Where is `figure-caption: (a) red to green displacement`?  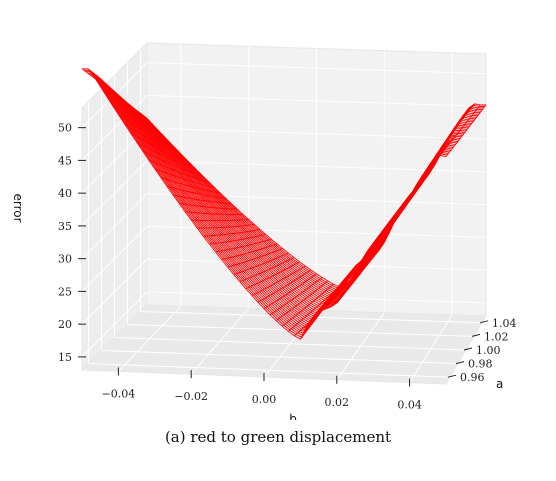
figure-caption: (a) red to green displacement is located at coordinates (278, 437).